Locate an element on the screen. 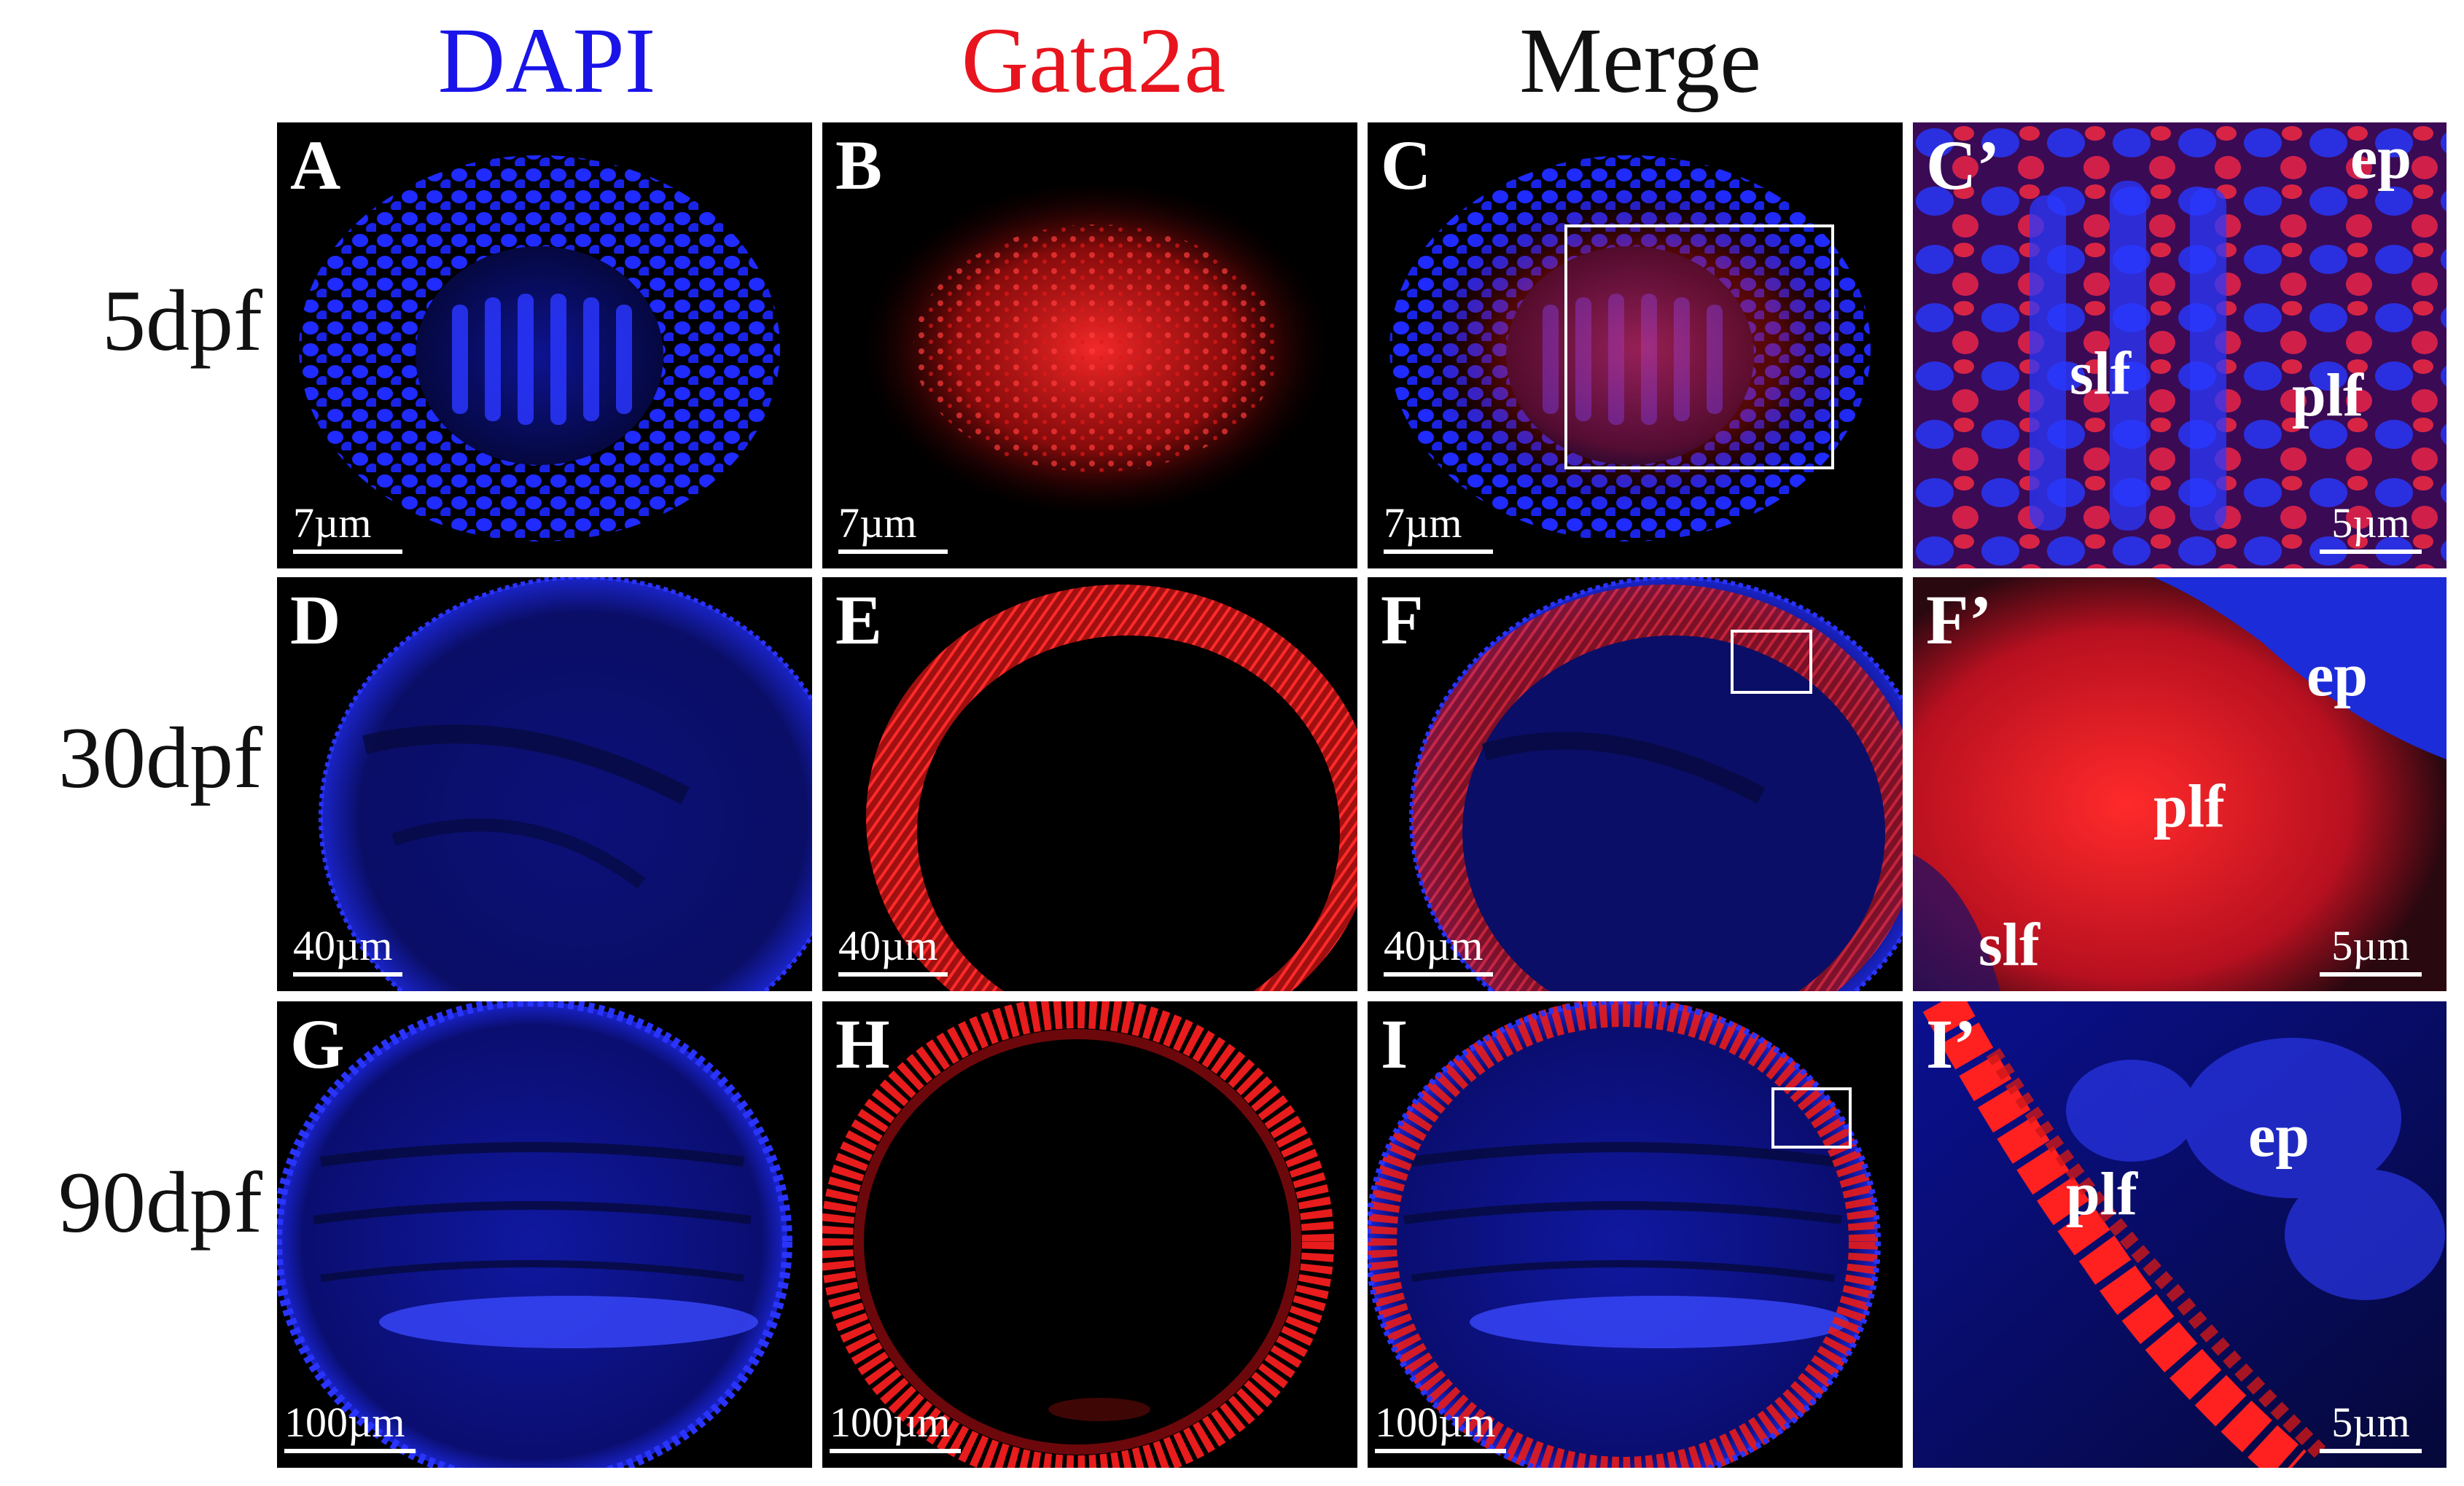  panel-letter: F’ is located at coordinates (1959, 620).